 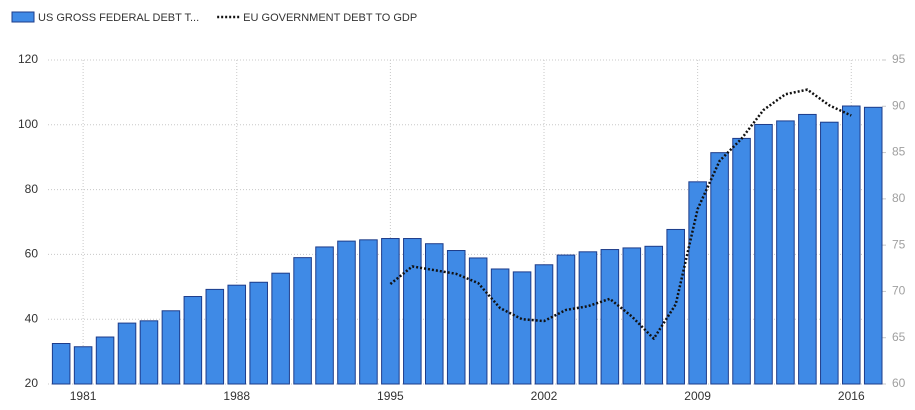 What do you see at coordinates (899, 337) in the screenshot?
I see `y2-tick-label: 65` at bounding box center [899, 337].